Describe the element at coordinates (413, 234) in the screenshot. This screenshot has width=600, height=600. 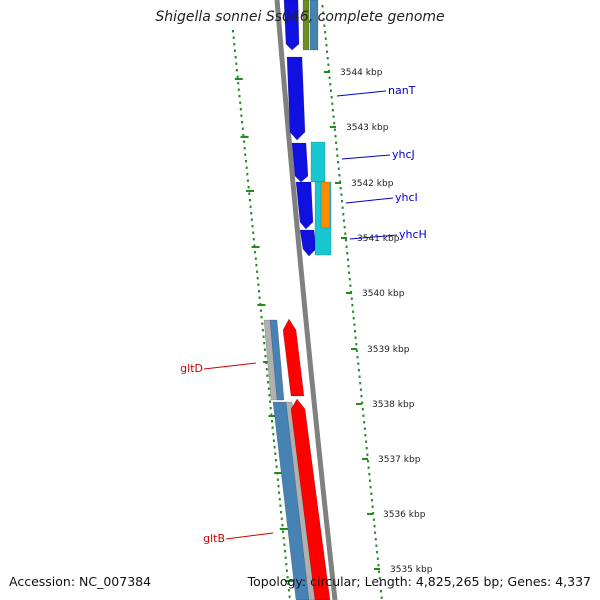
I see `gene-label-yhcH: yhcH` at that location.